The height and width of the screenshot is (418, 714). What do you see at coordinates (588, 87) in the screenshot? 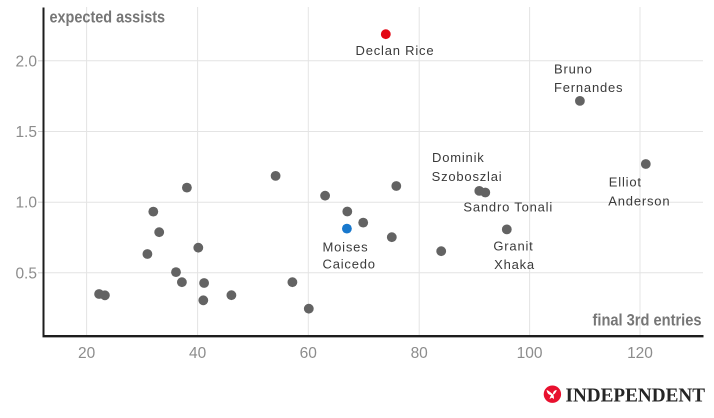
I see `svg-text: Fernandes` at bounding box center [588, 87].